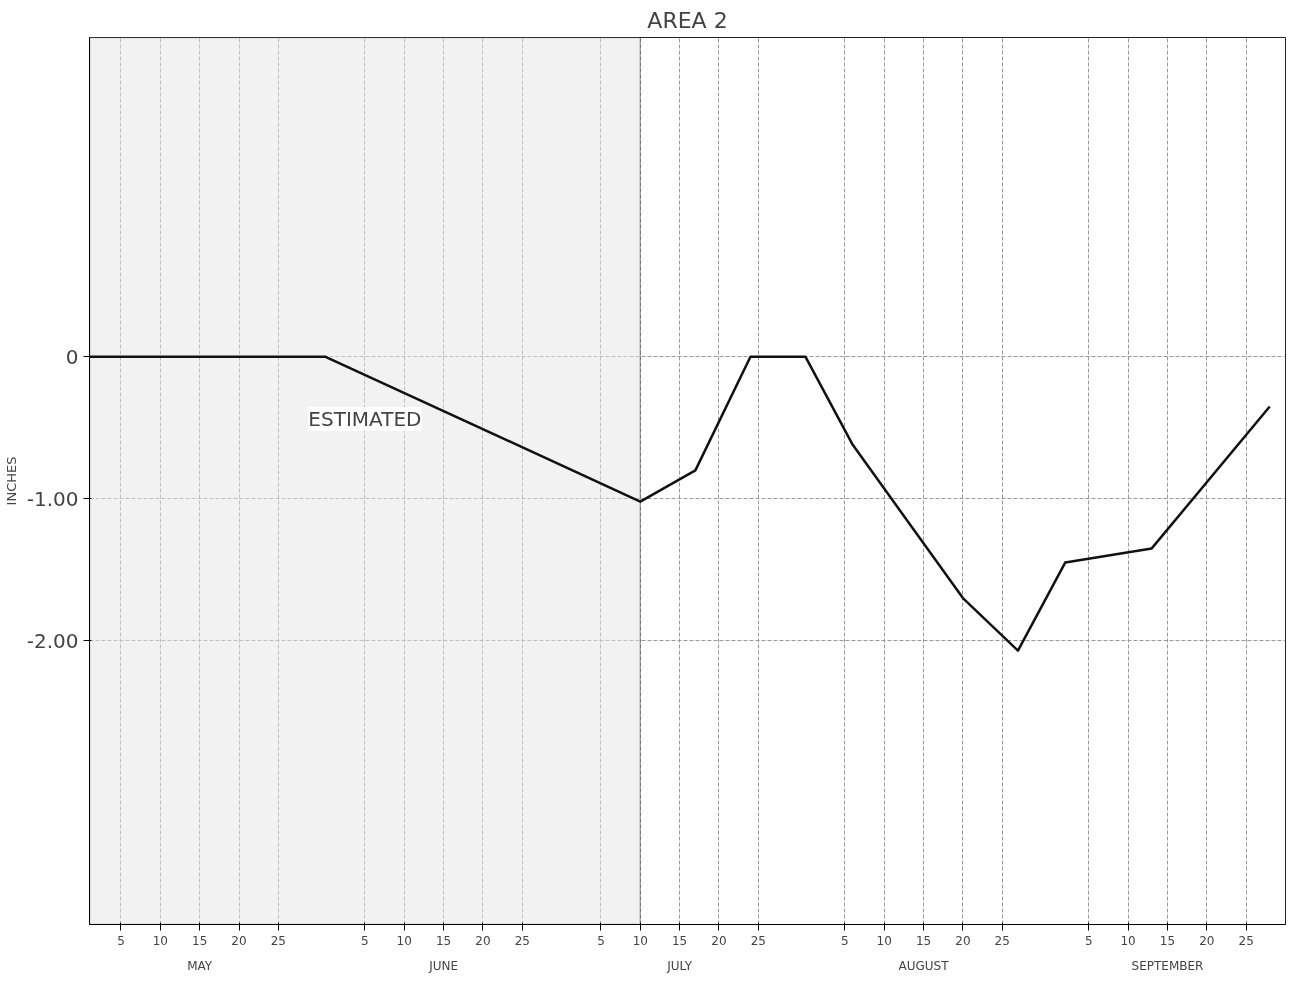 Image resolution: width=1298 pixels, height=983 pixels. Describe the element at coordinates (1167, 965) in the screenshot. I see `x2-tick-label: SEPTEMBER` at that location.